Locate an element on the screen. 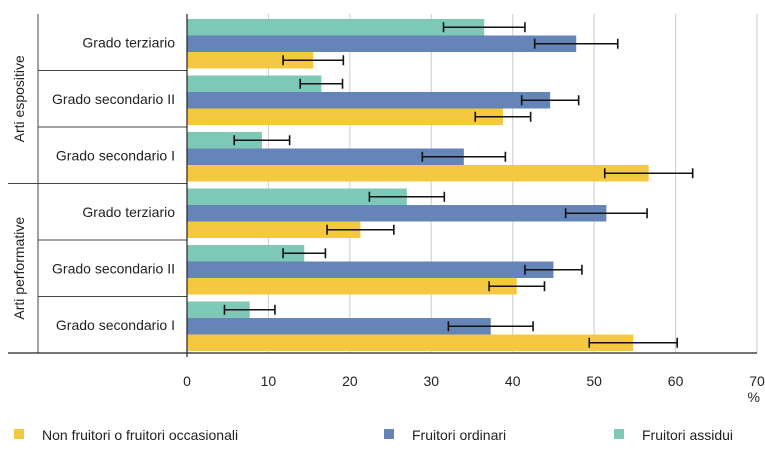  bar-non-g1-c0 is located at coordinates (274, 229).